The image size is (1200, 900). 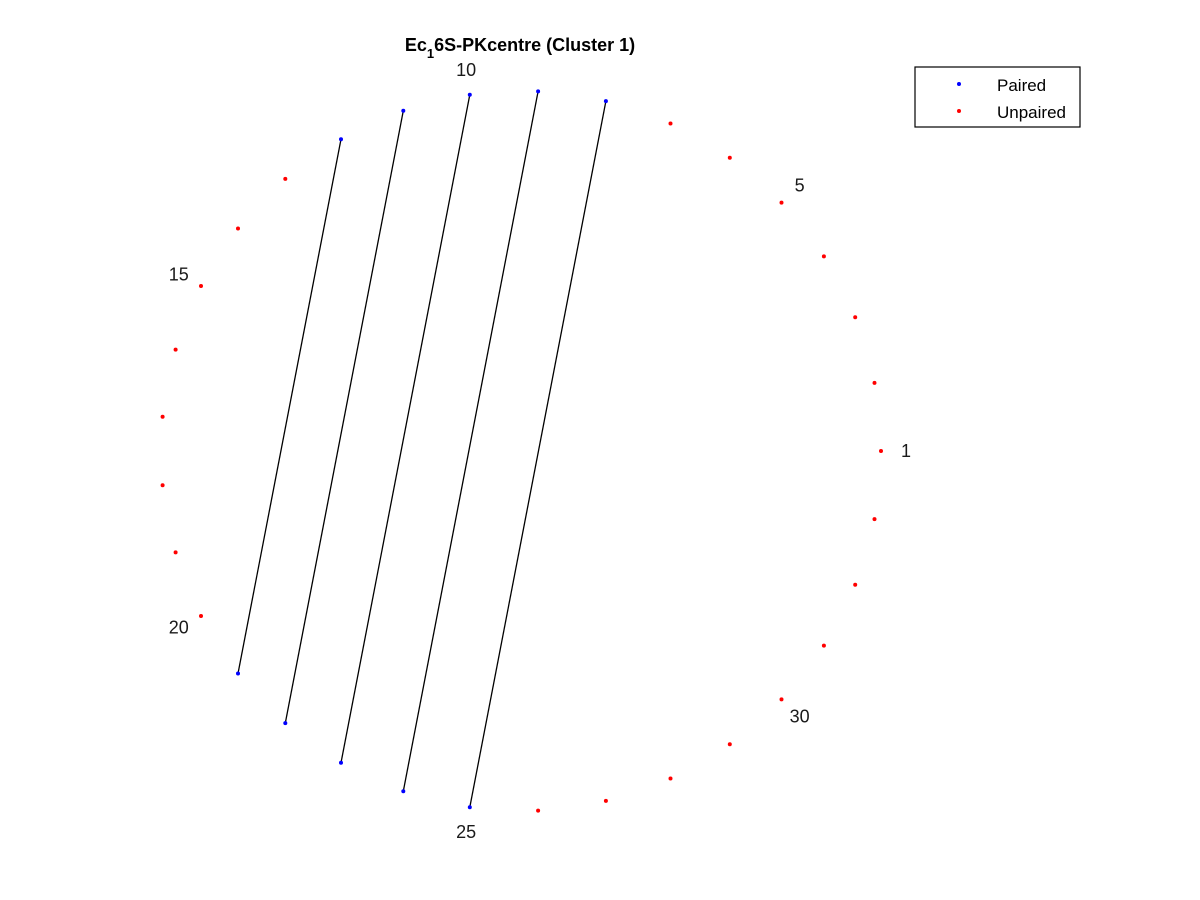 I want to click on legend: Paired Unpaired, so click(x=997, y=97).